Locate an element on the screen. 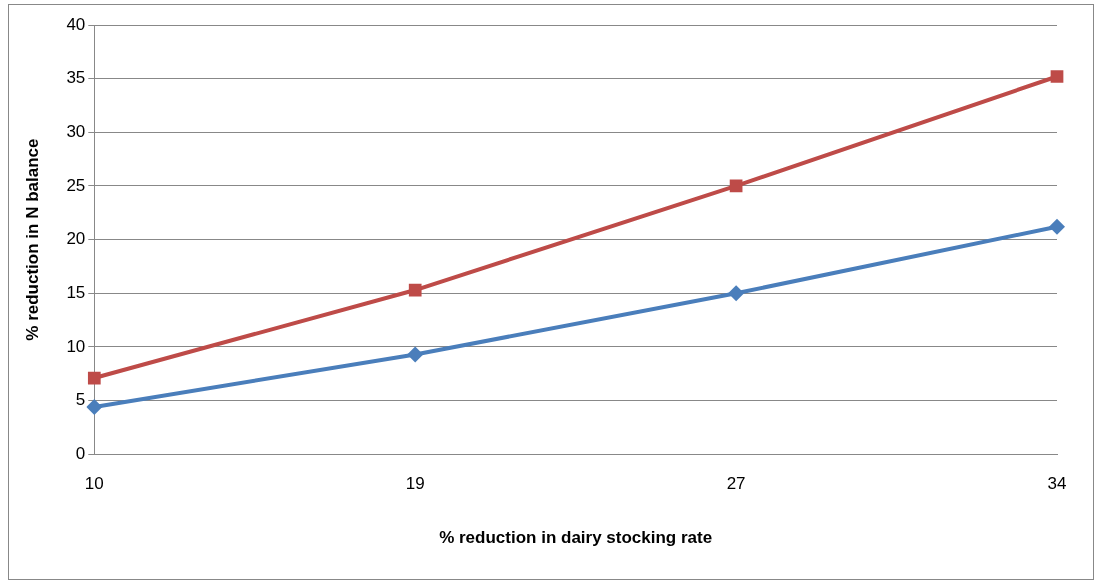 Image resolution: width=1103 pixels, height=585 pixels. x-tick-label: 19 is located at coordinates (415, 484).